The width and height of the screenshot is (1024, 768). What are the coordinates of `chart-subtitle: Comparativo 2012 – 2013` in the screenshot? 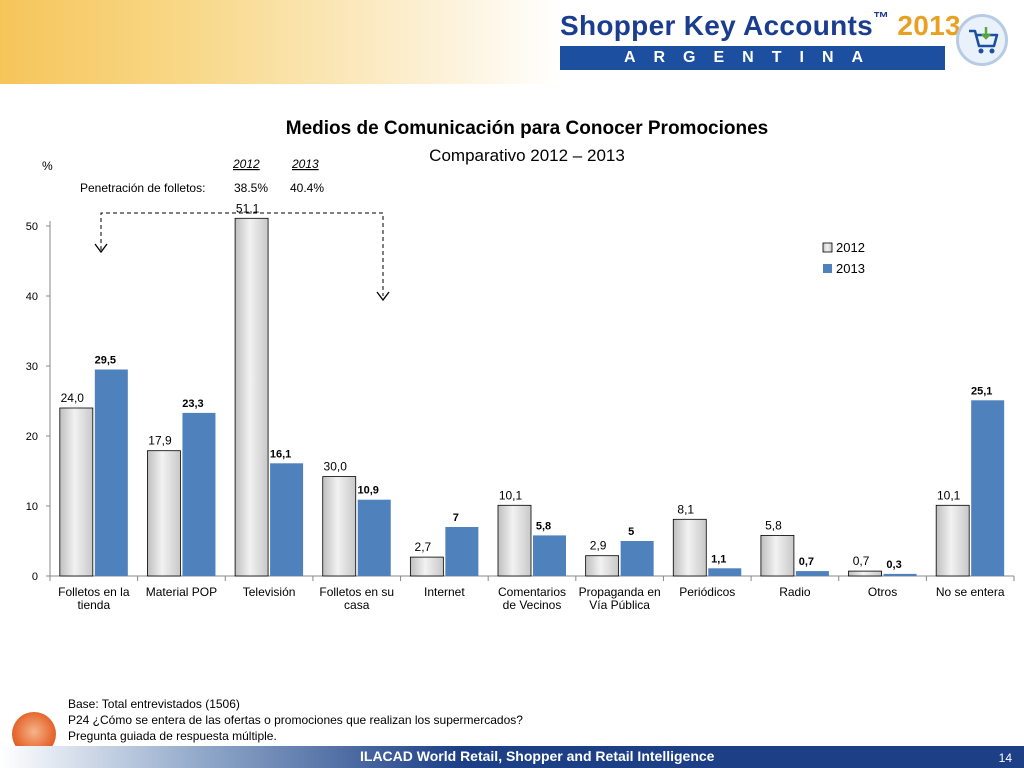 It's located at (527, 155).